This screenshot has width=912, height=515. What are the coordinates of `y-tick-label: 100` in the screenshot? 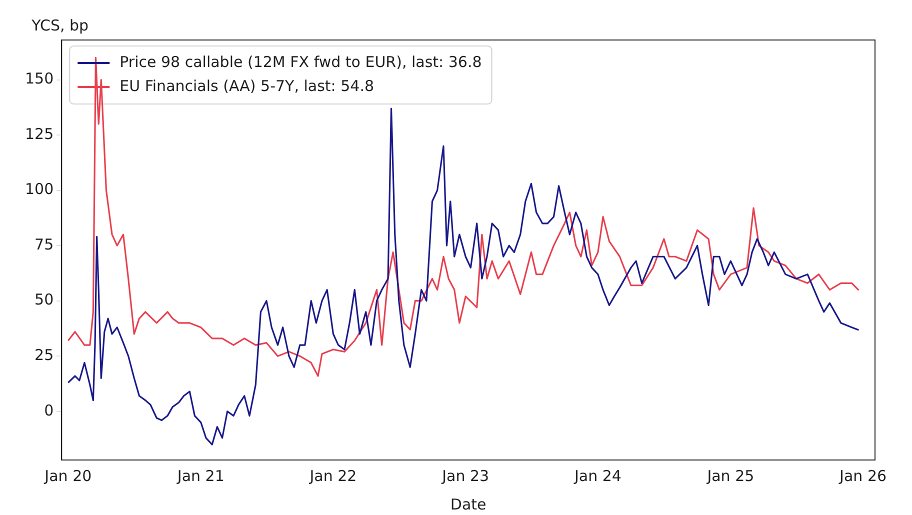 It's located at (39, 189).